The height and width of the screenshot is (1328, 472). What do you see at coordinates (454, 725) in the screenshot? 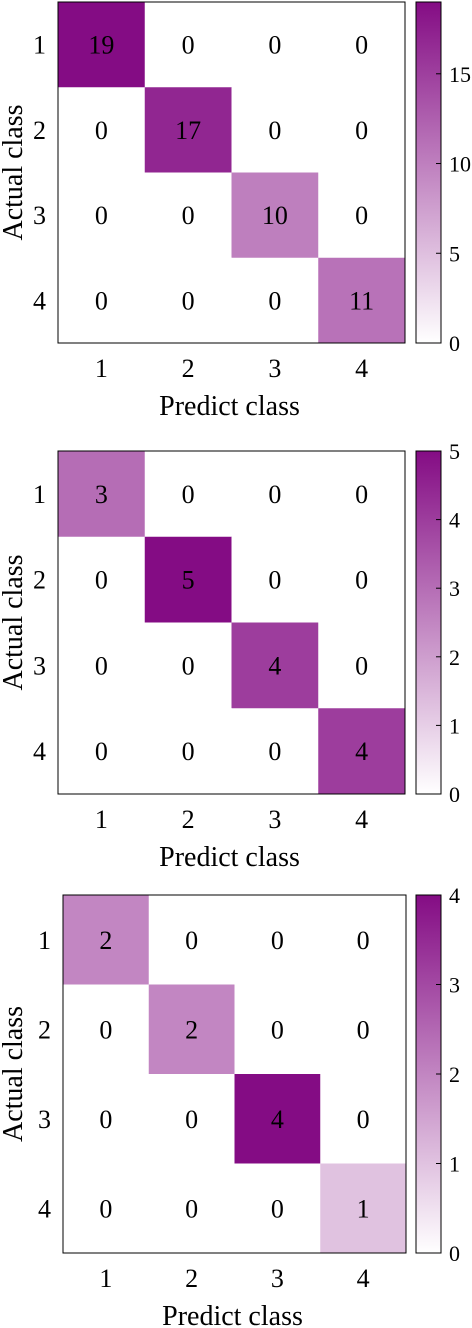
I see `colorbar-tick-label: 1` at bounding box center [454, 725].